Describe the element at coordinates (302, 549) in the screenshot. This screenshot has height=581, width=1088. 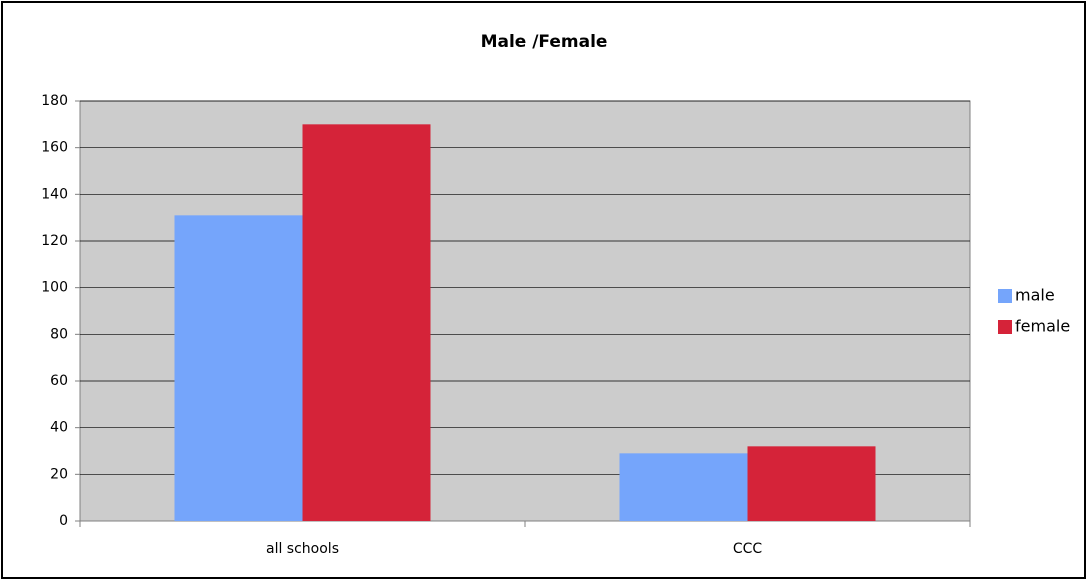
I see `x-tick-label: all schools` at that location.